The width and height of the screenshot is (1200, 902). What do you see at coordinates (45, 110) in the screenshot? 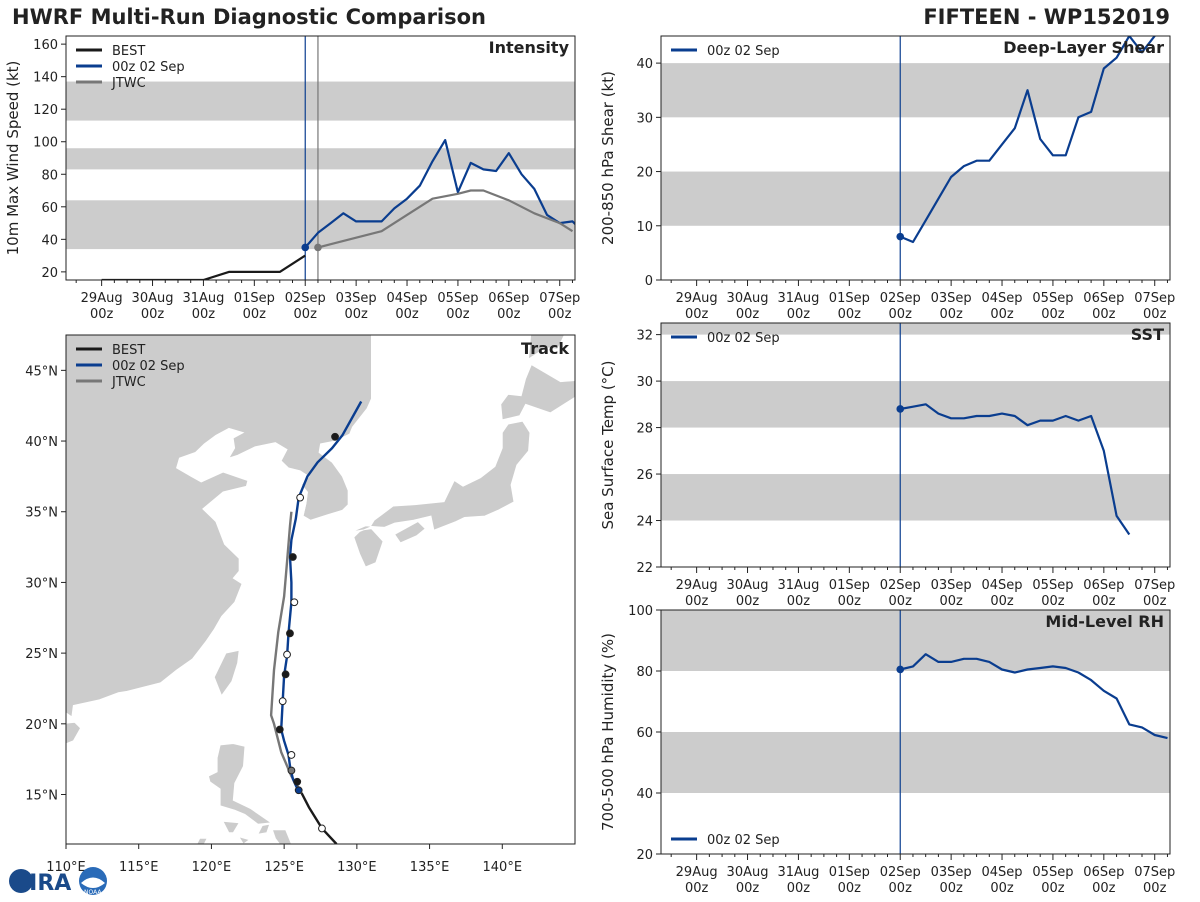
I see `y-tick-label: 120` at bounding box center [45, 110].